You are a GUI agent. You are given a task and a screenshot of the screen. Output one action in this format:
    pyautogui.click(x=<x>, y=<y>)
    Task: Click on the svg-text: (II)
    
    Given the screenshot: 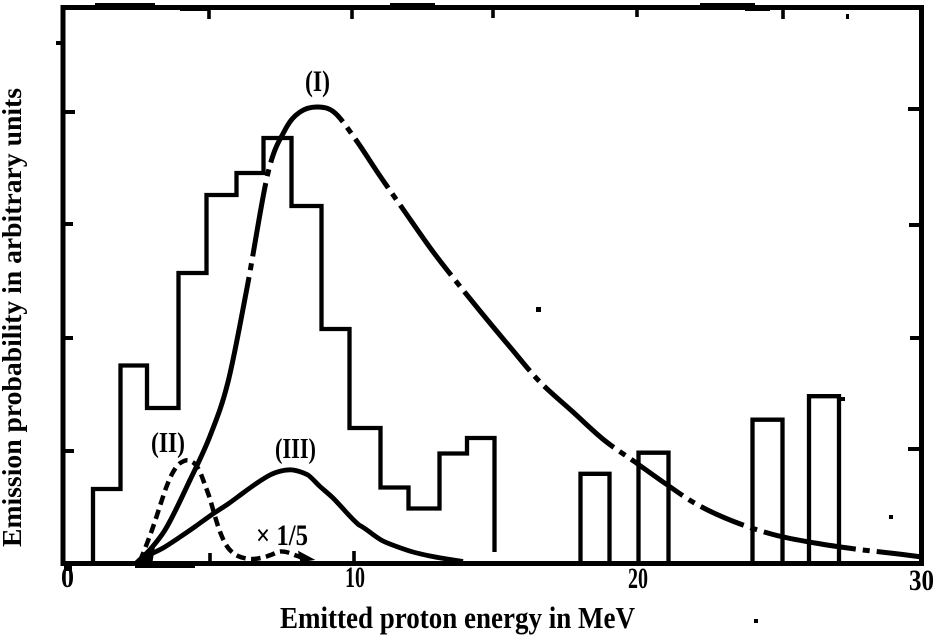 What is the action you would take?
    pyautogui.click(x=168, y=443)
    